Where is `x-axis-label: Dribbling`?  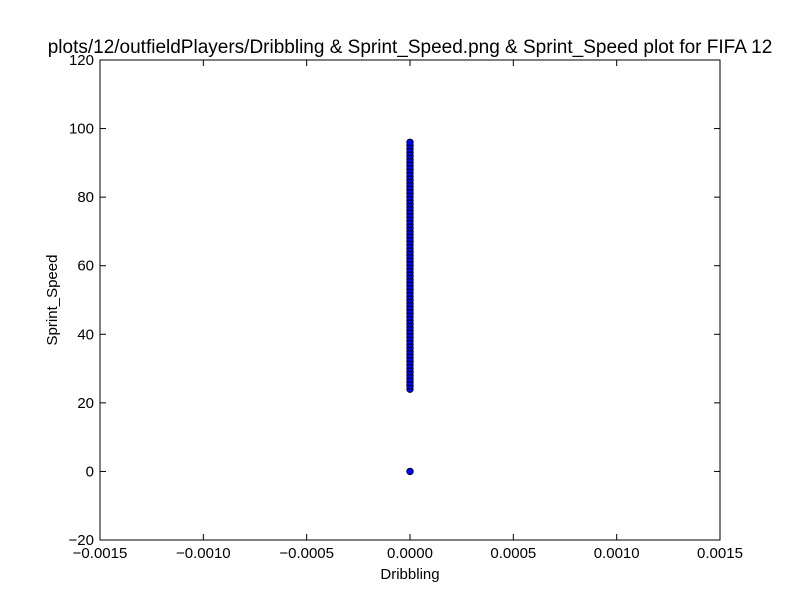
x-axis-label: Dribbling is located at coordinates (409, 574).